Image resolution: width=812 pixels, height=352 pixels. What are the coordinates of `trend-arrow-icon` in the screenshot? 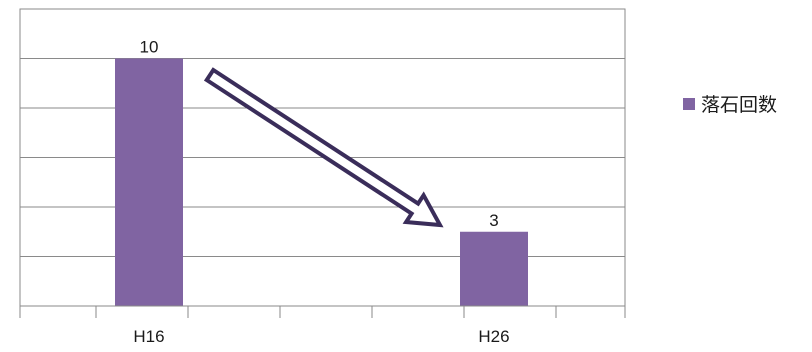 It's located at (323, 147).